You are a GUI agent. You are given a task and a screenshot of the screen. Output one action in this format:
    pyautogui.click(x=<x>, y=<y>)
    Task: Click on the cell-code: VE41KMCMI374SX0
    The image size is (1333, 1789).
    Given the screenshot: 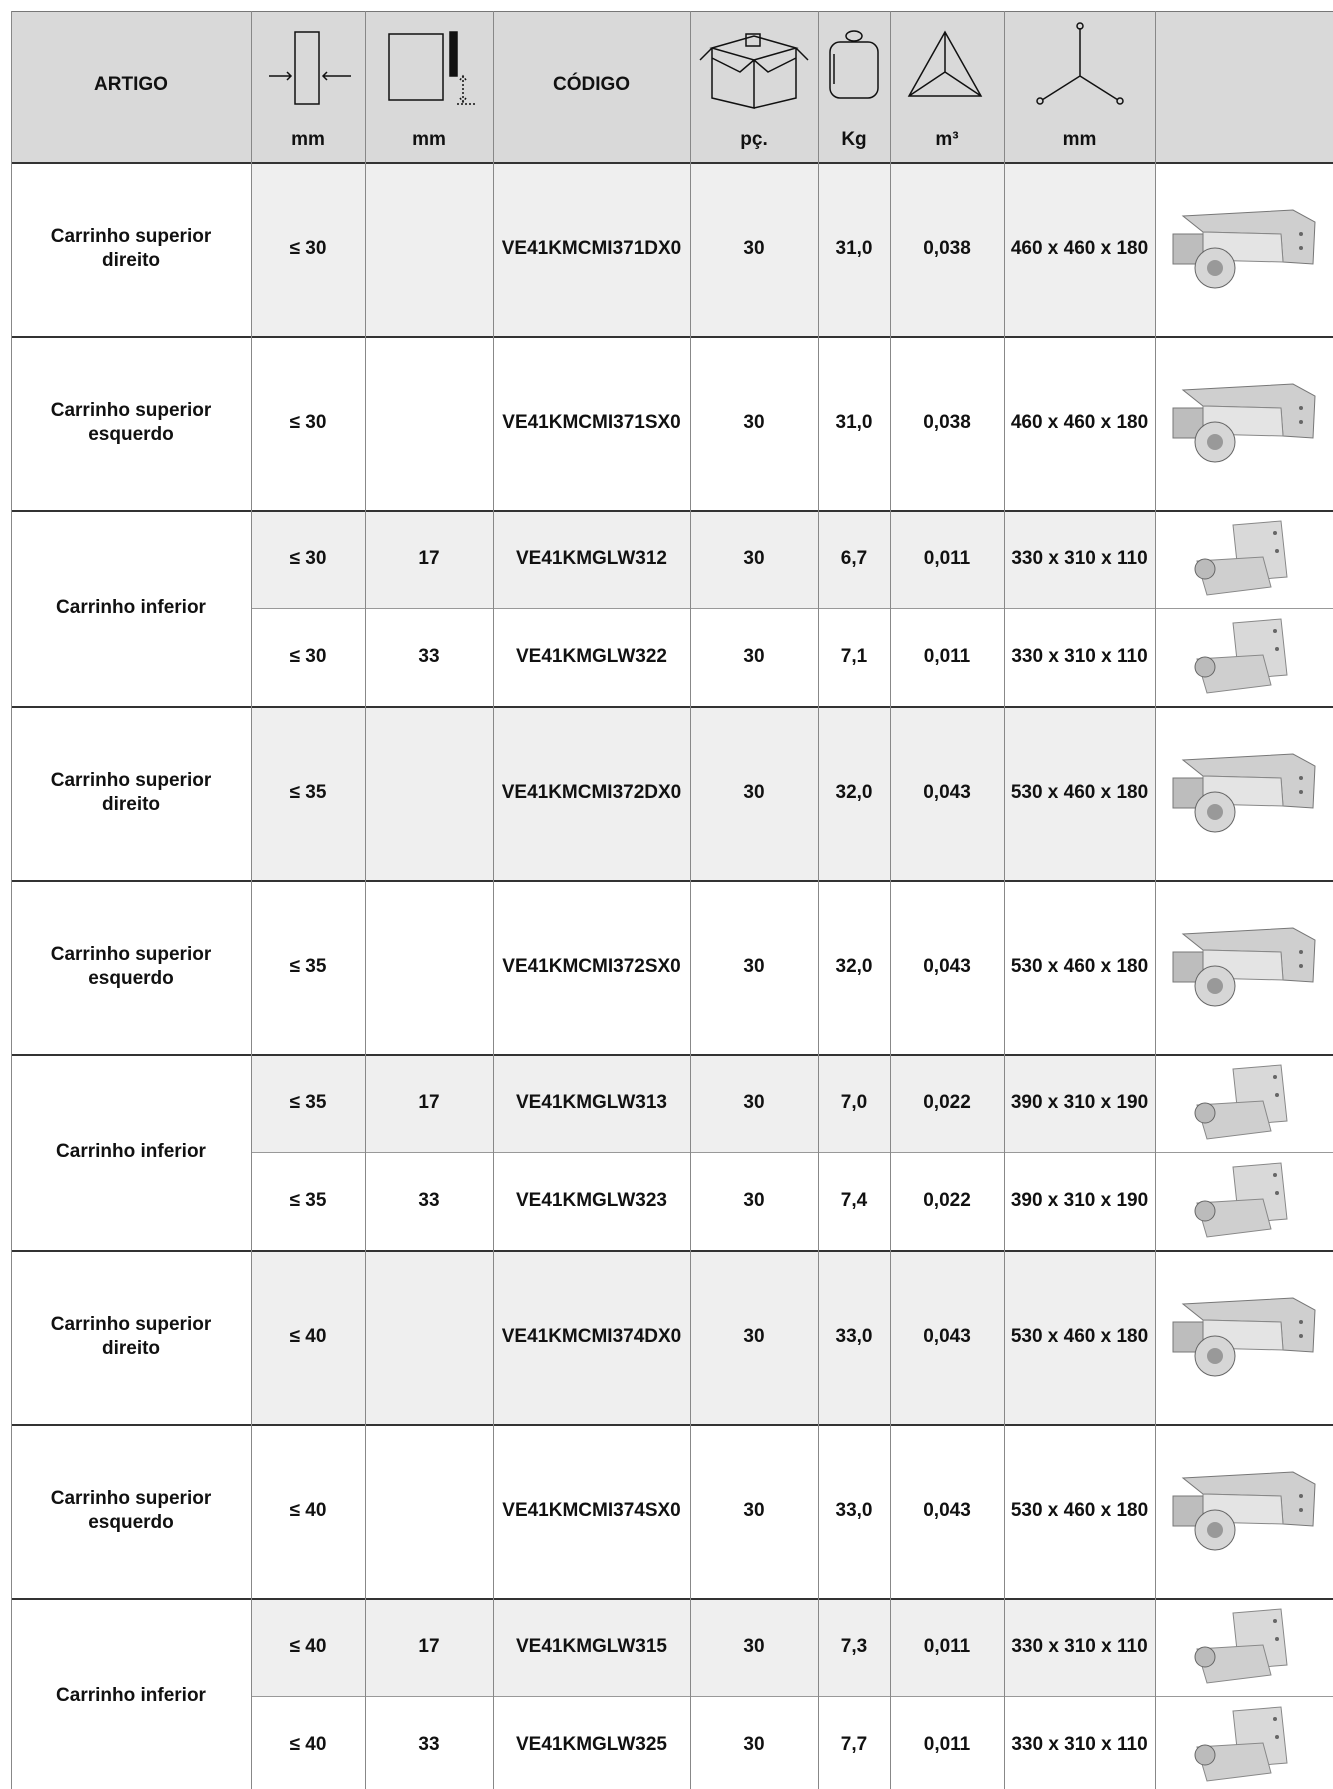 What is the action you would take?
    pyautogui.click(x=591, y=1511)
    